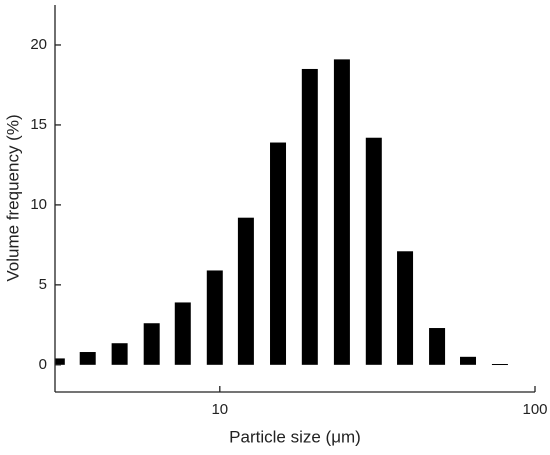 The width and height of the screenshot is (550, 455). What do you see at coordinates (219, 409) in the screenshot?
I see `x-tick-label: 10` at bounding box center [219, 409].